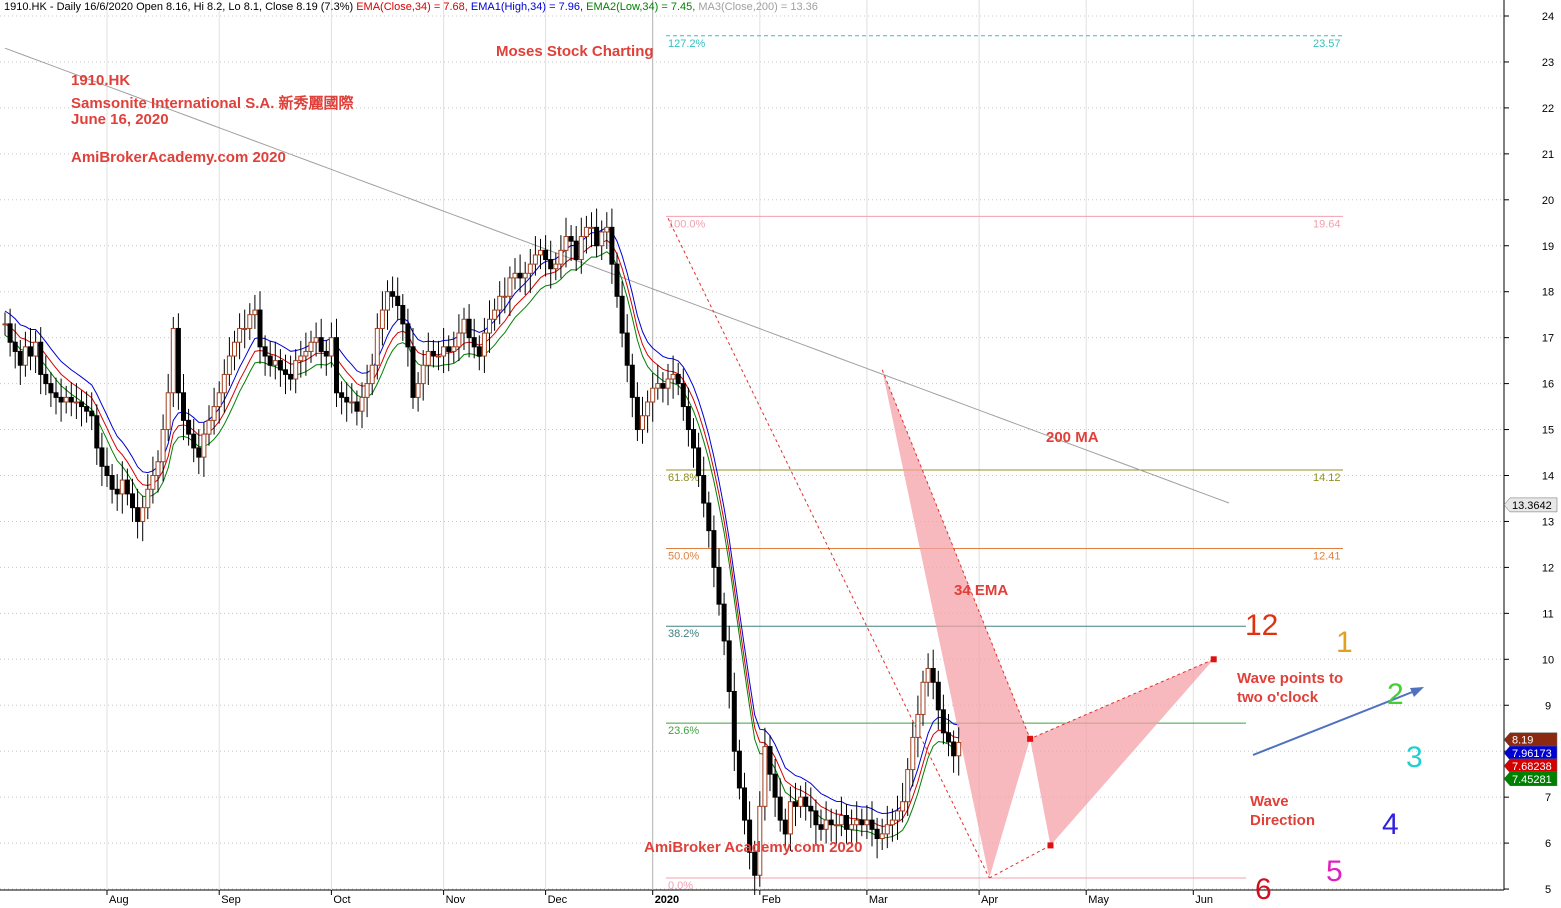 The image size is (1561, 908). Describe the element at coordinates (687, 44) in the screenshot. I see `fib-percent-label: 127.2%` at that location.